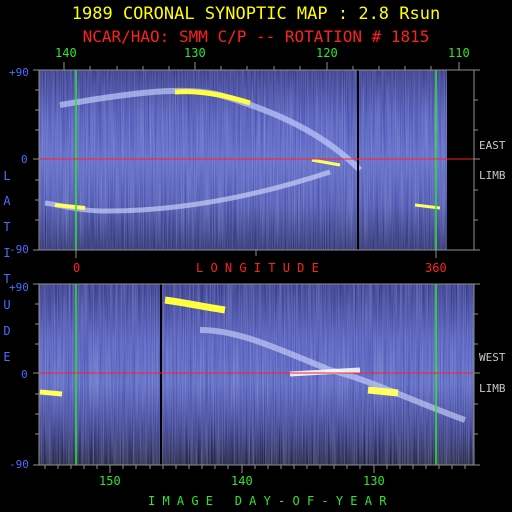  What do you see at coordinates (51, 393) in the screenshot?
I see `bottom-bright-spot-left` at bounding box center [51, 393].